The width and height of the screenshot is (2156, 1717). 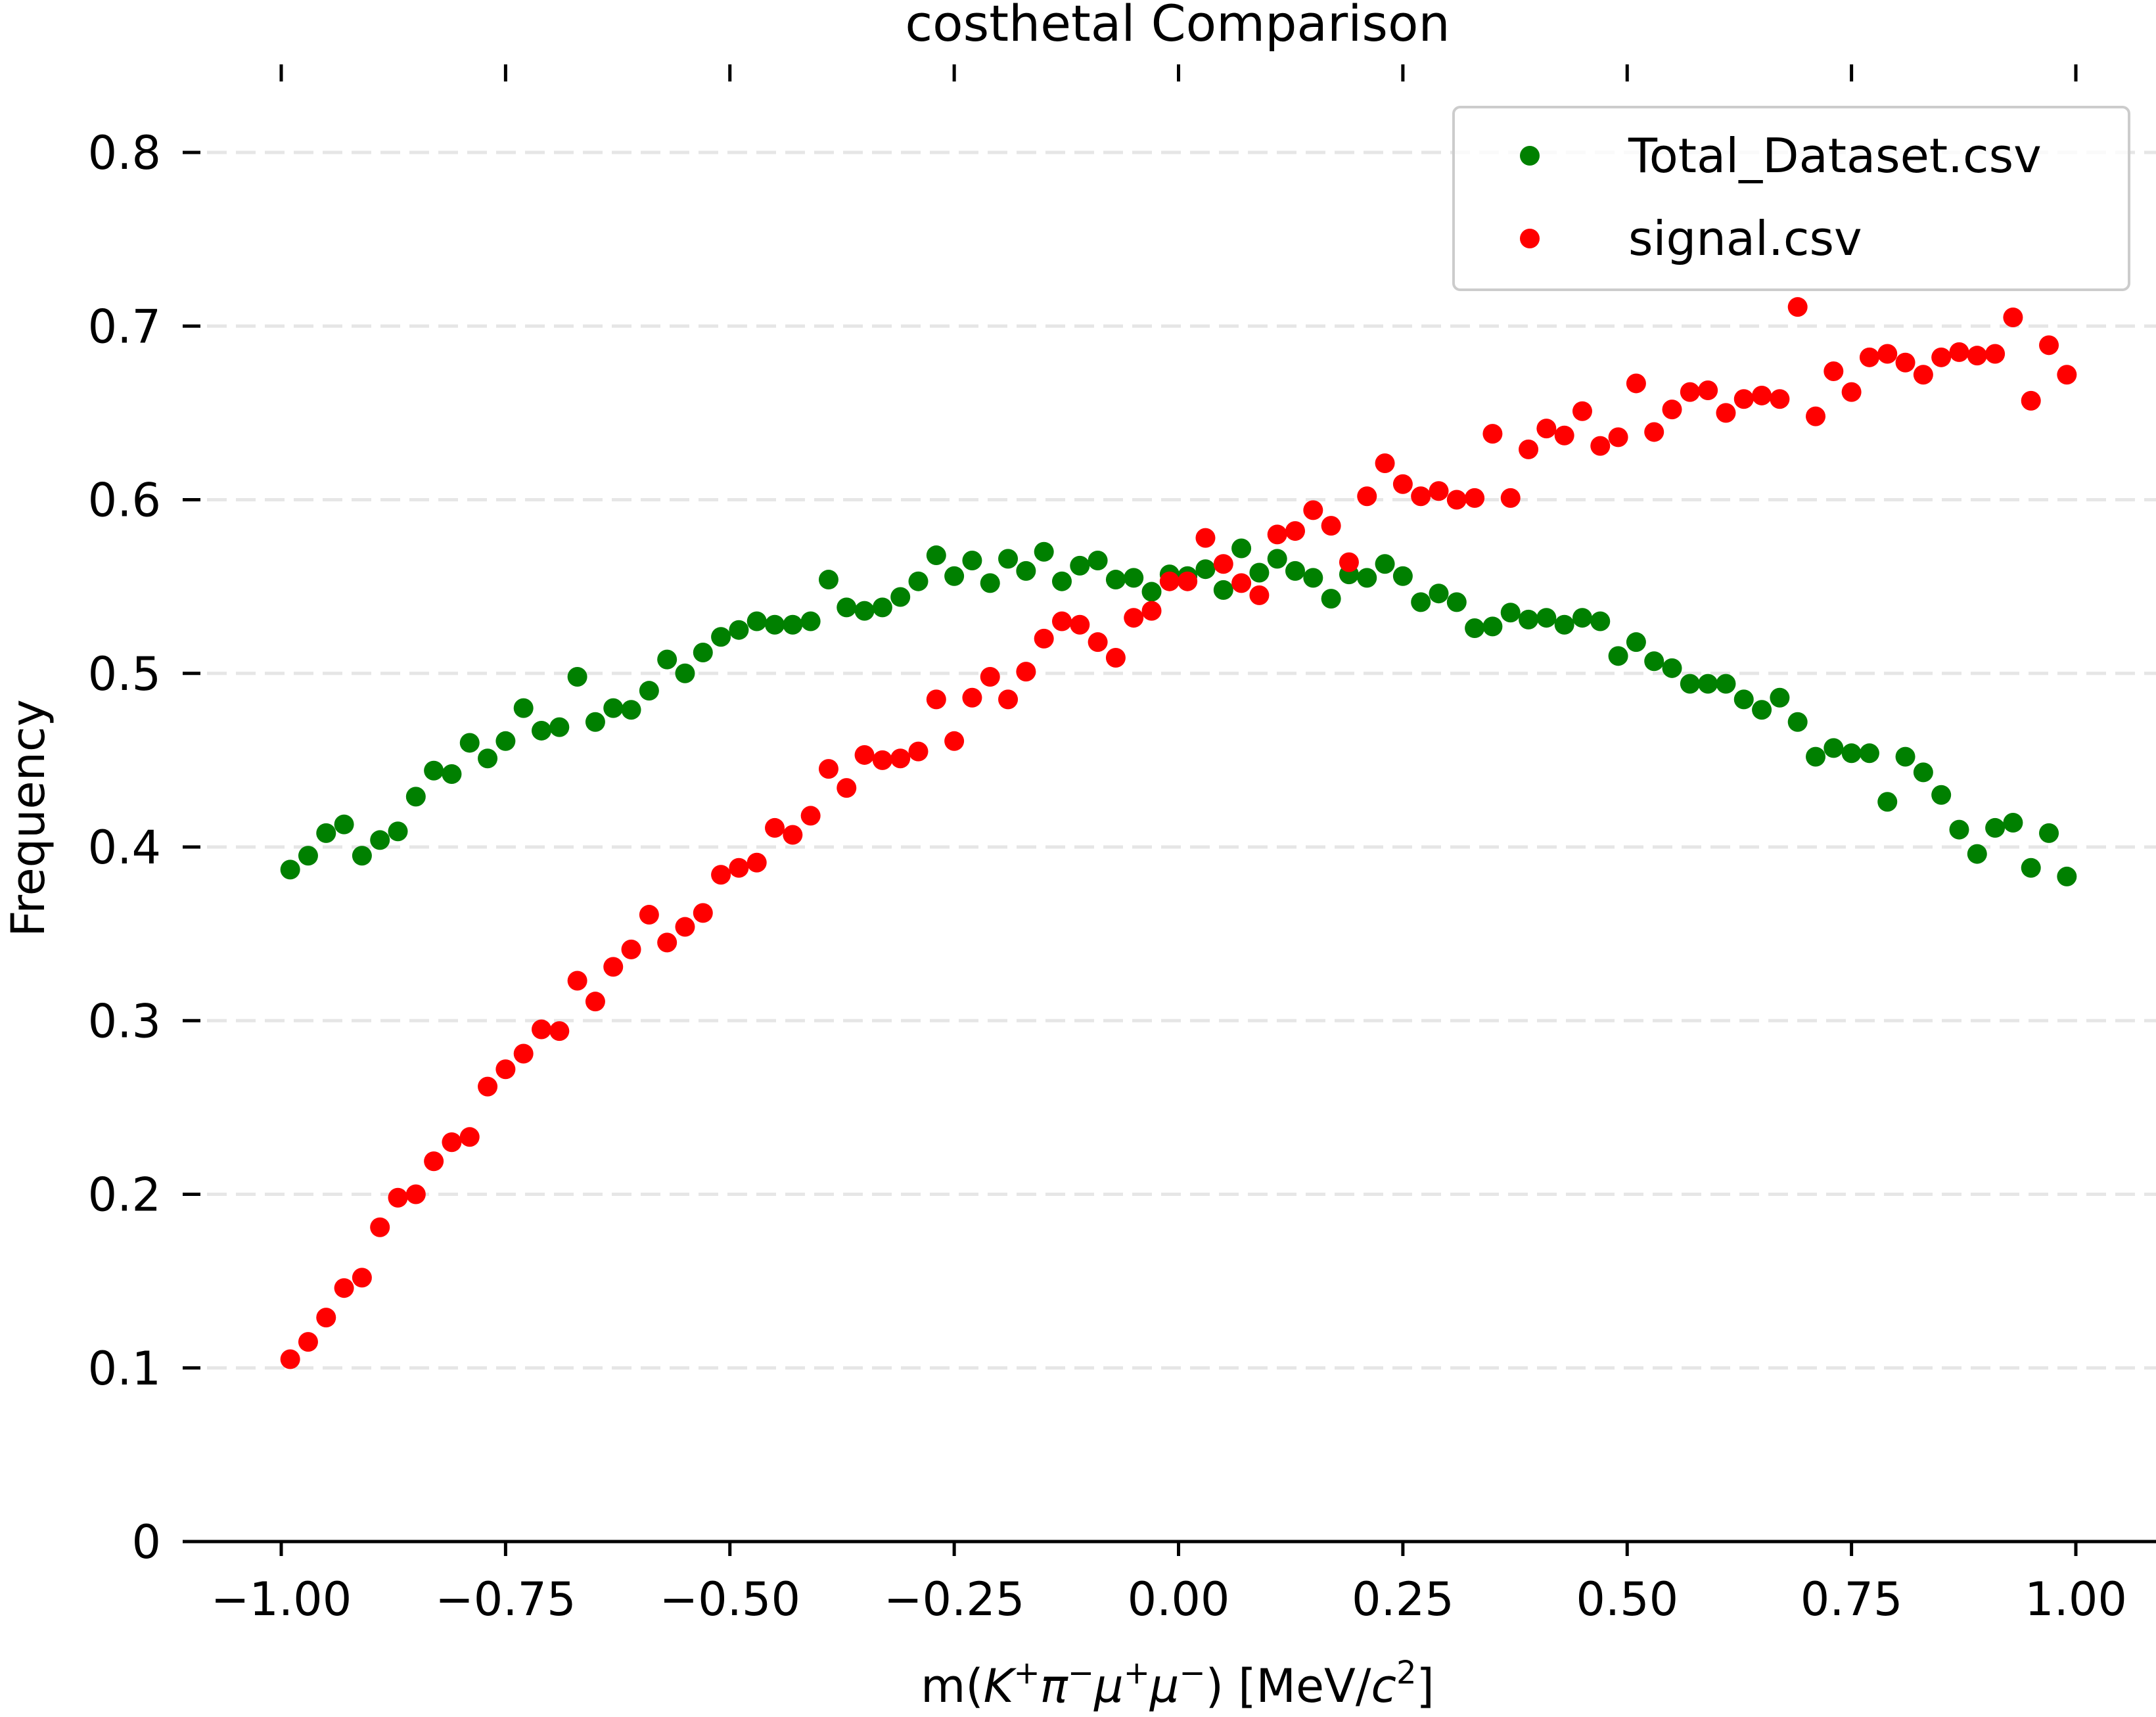 I want to click on legend-marker-total-dataset, so click(x=1530, y=156).